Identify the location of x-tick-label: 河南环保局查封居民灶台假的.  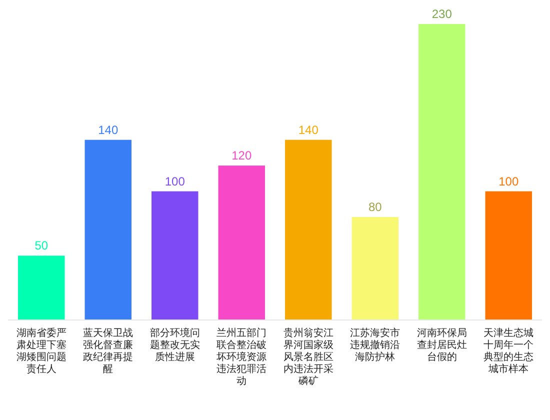
(441, 345).